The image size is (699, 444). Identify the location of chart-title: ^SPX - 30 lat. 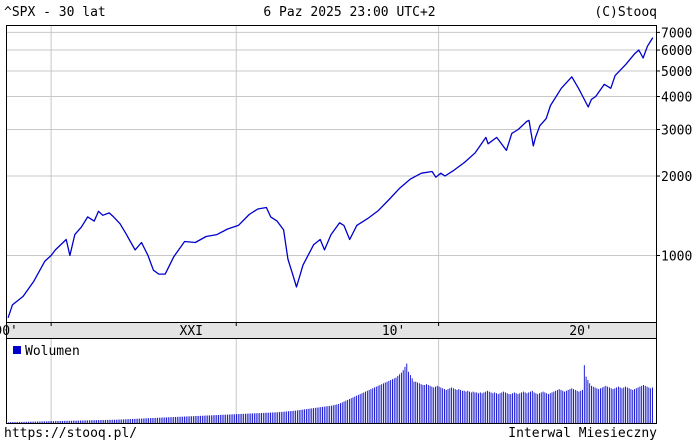
(55, 12).